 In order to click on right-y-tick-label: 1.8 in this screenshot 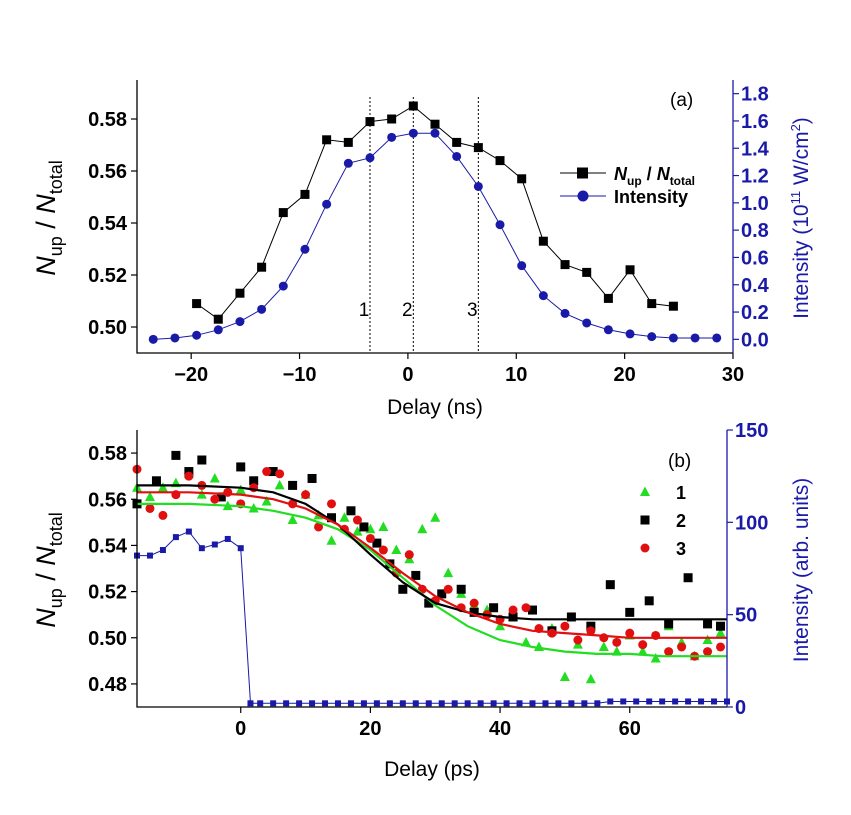, I will do `click(755, 95)`.